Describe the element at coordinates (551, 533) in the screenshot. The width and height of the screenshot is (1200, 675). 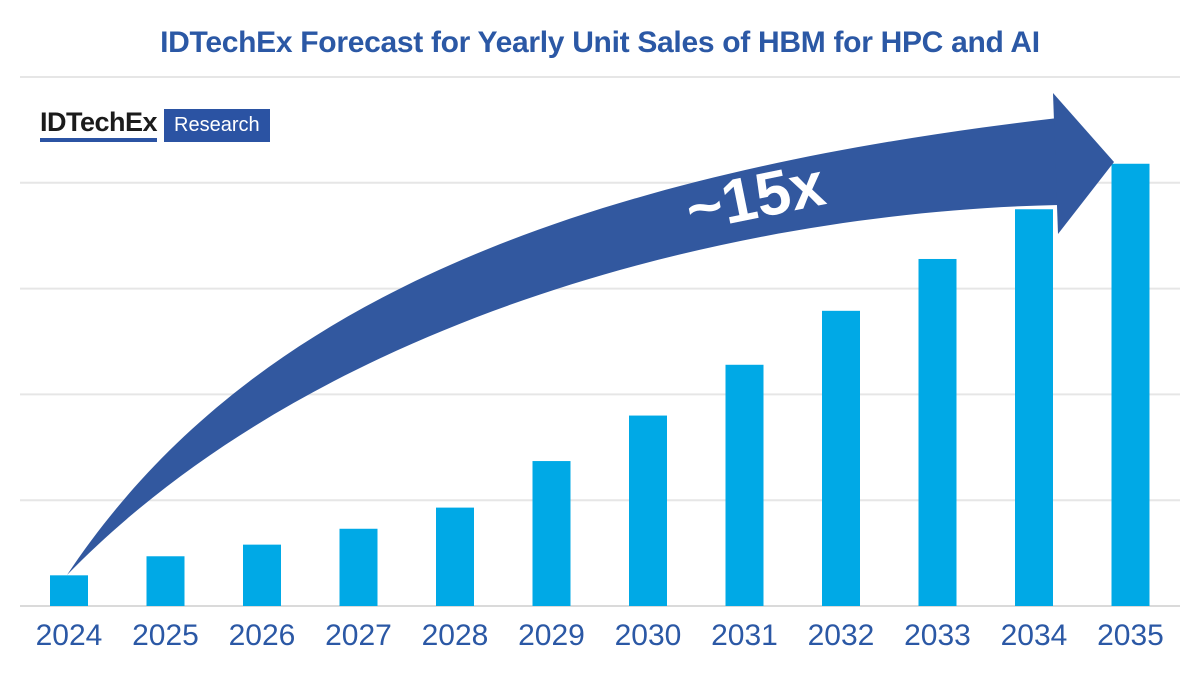
I see `bar-2029` at that location.